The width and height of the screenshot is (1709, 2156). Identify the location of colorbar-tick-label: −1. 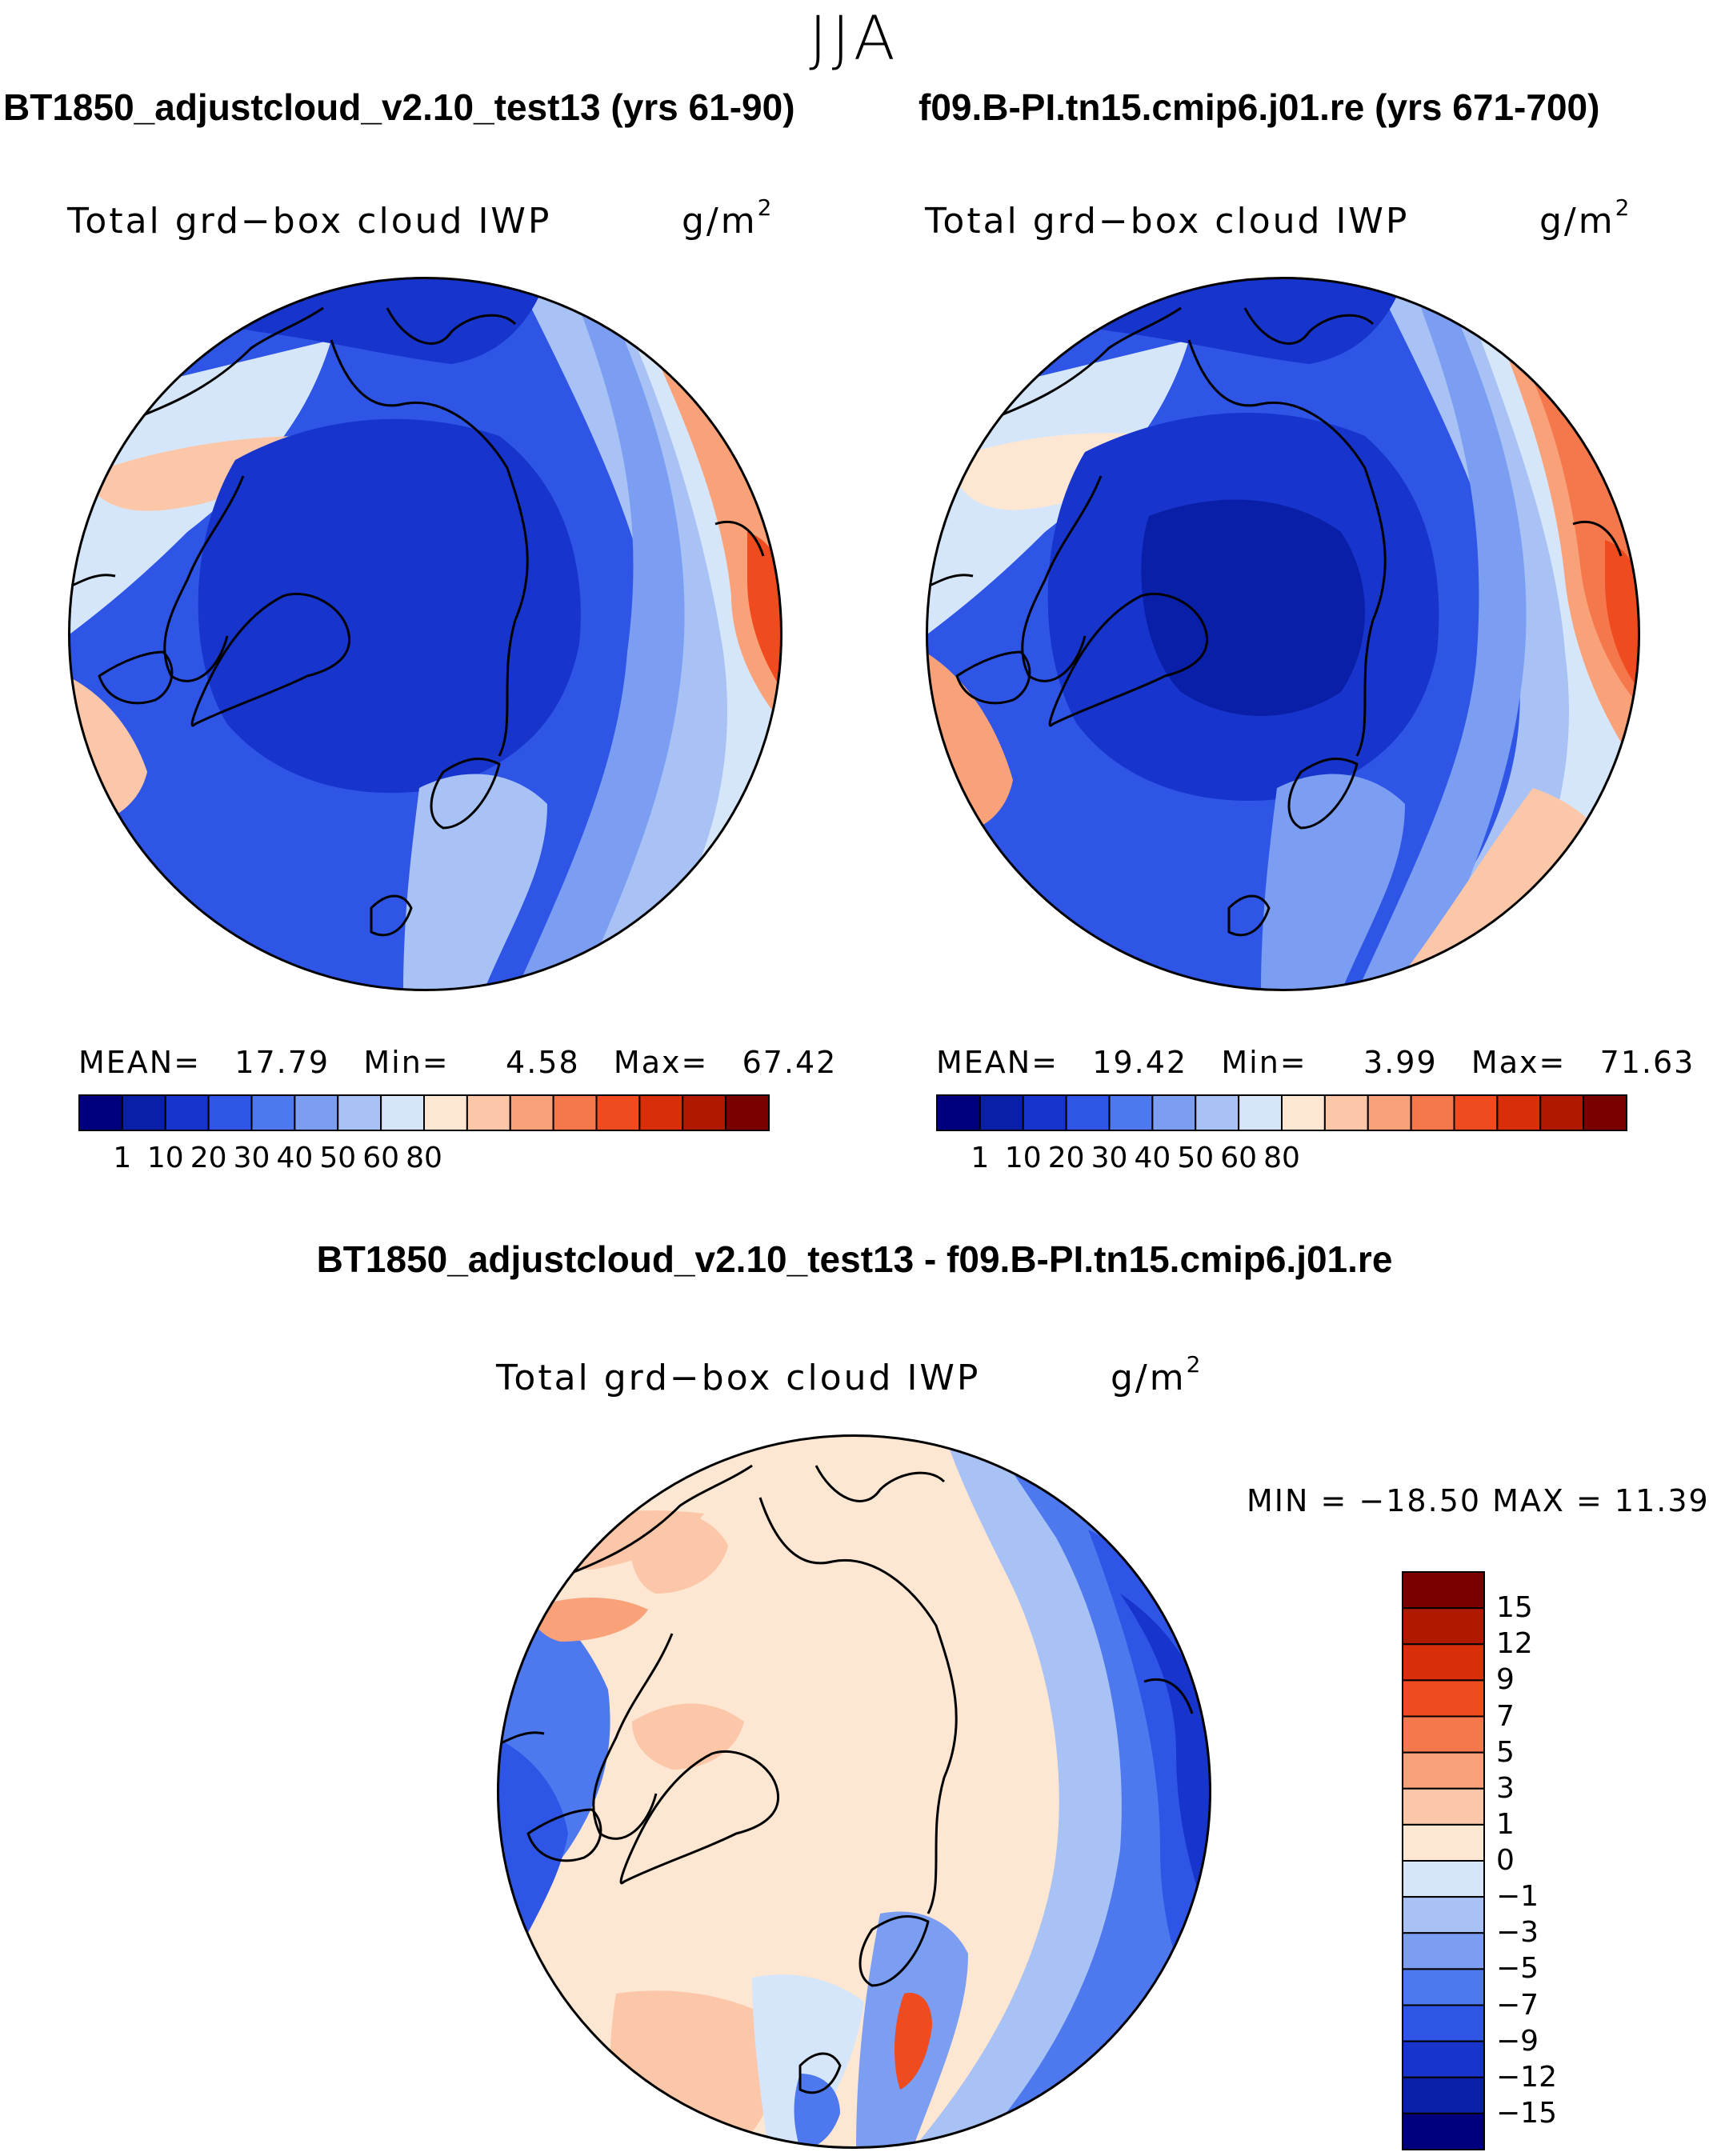
(1518, 1897).